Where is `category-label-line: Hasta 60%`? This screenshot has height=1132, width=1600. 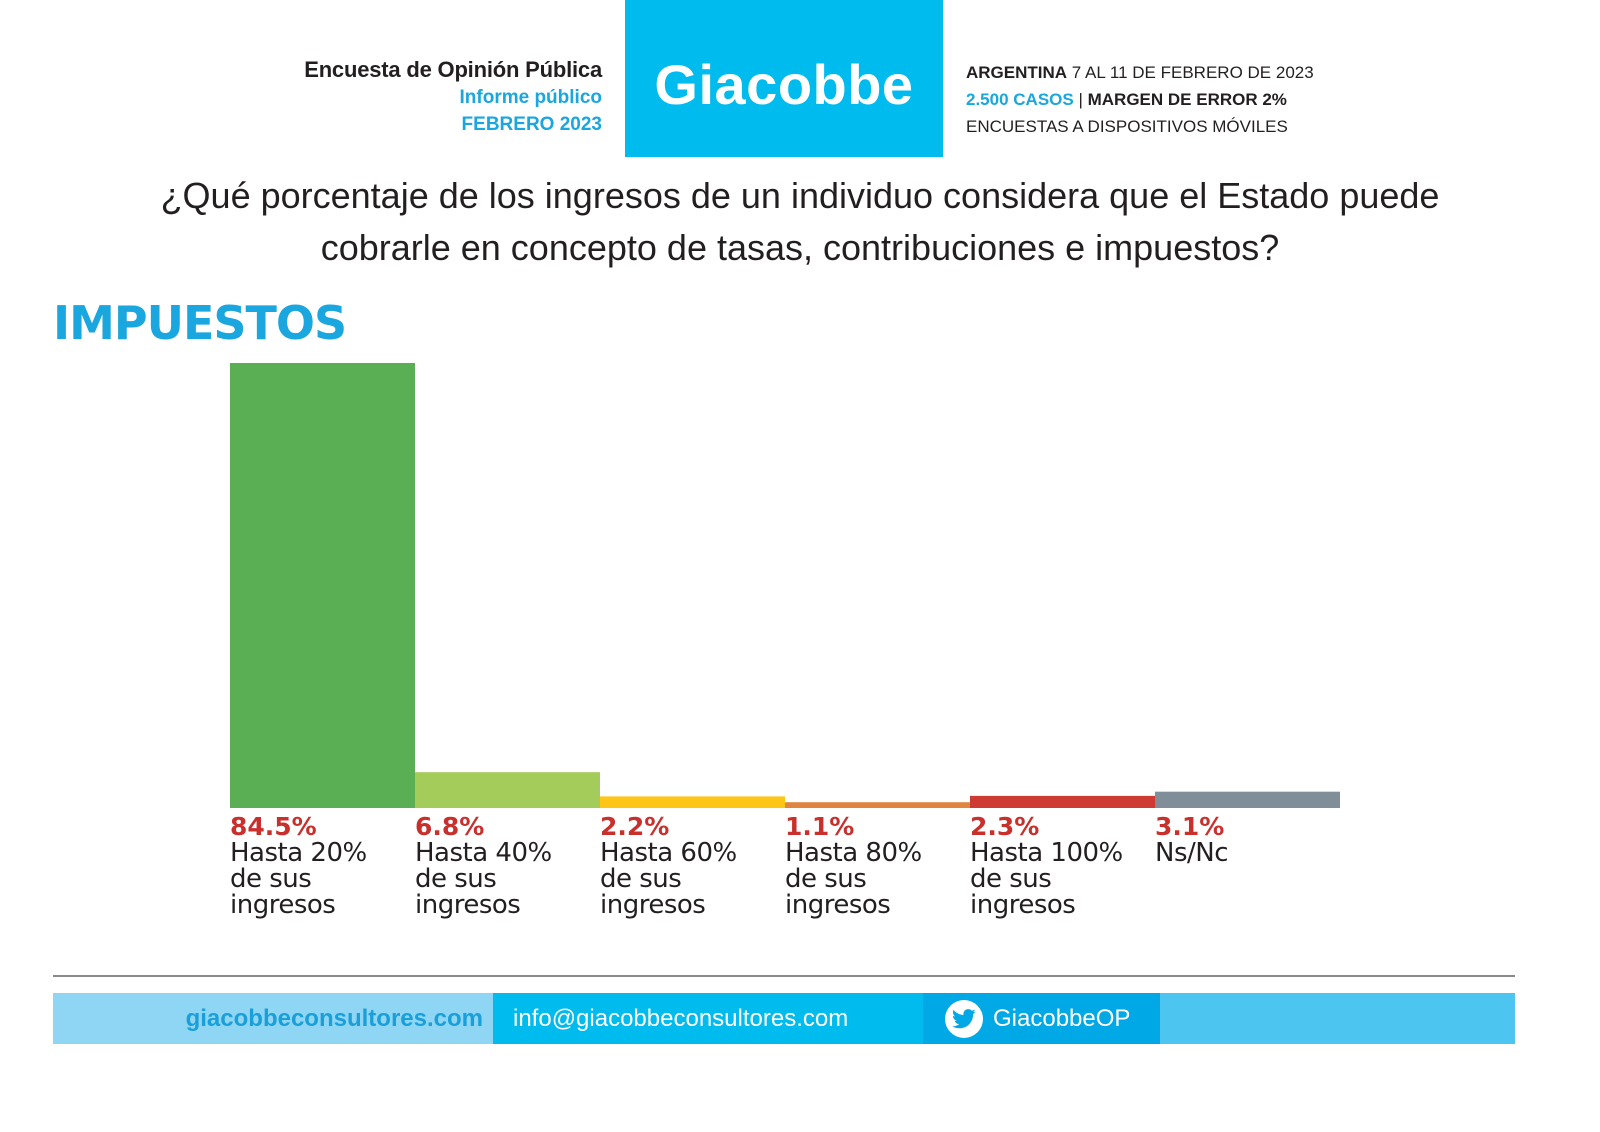
category-label-line: Hasta 60% is located at coordinates (668, 853).